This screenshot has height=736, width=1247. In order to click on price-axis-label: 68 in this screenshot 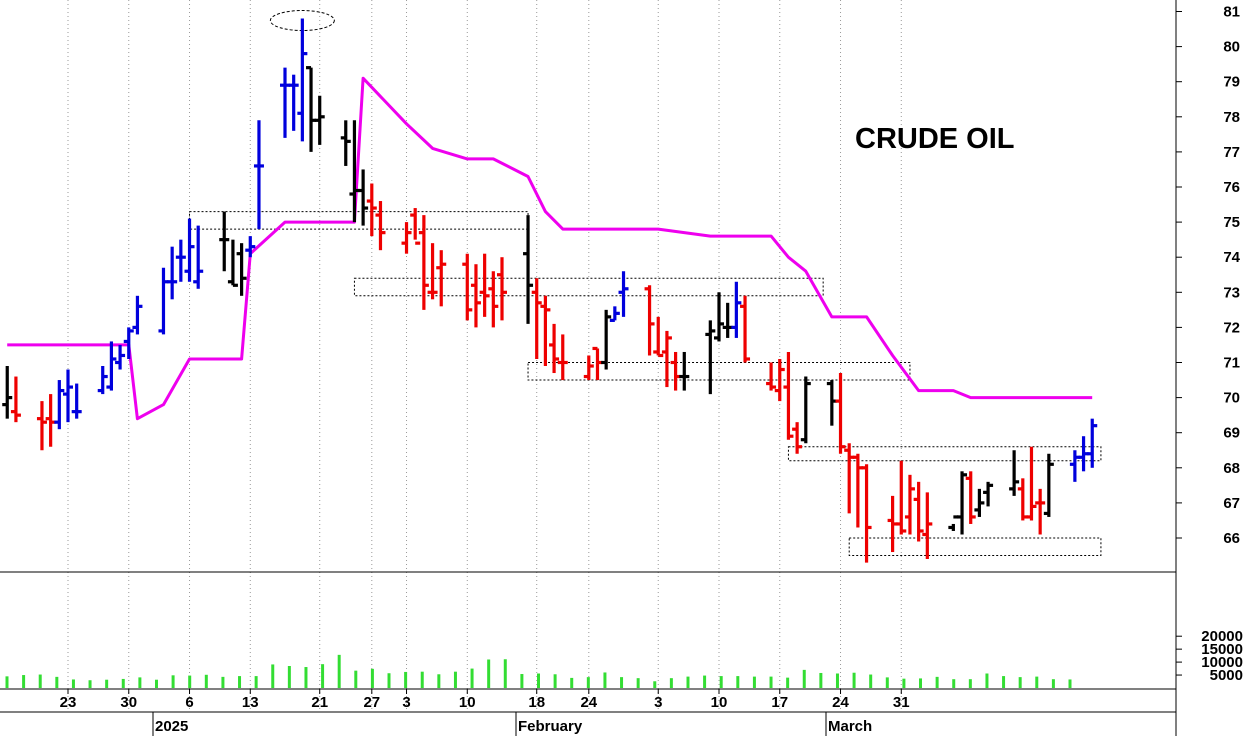, I will do `click(1231, 468)`.